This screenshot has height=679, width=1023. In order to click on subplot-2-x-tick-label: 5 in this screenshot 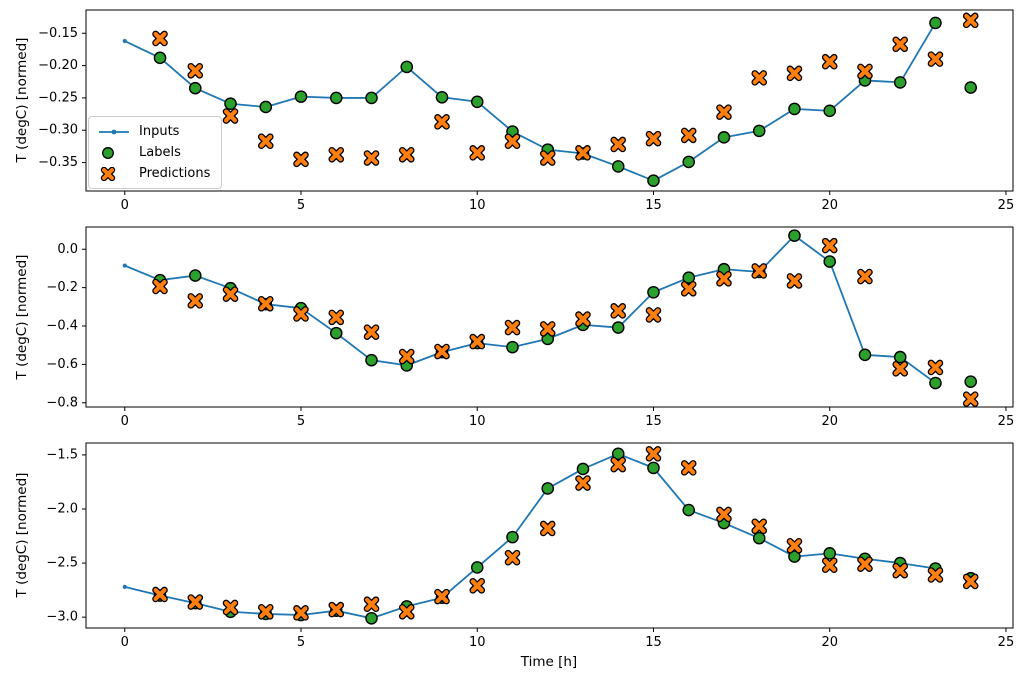, I will do `click(301, 421)`.